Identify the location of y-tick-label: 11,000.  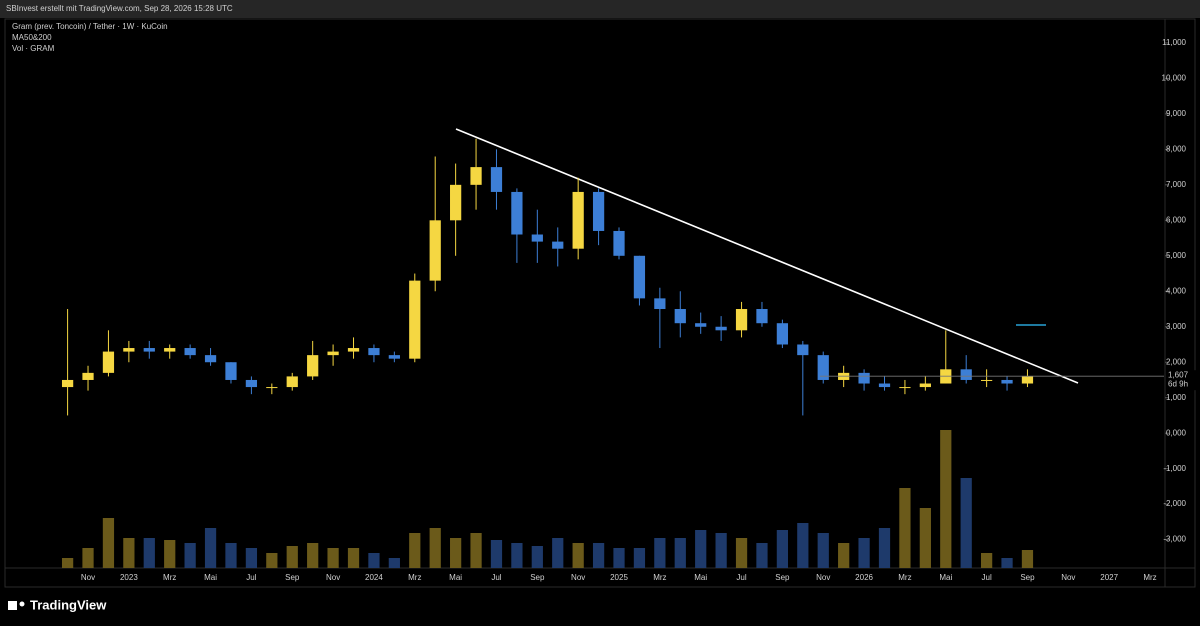
(1174, 42).